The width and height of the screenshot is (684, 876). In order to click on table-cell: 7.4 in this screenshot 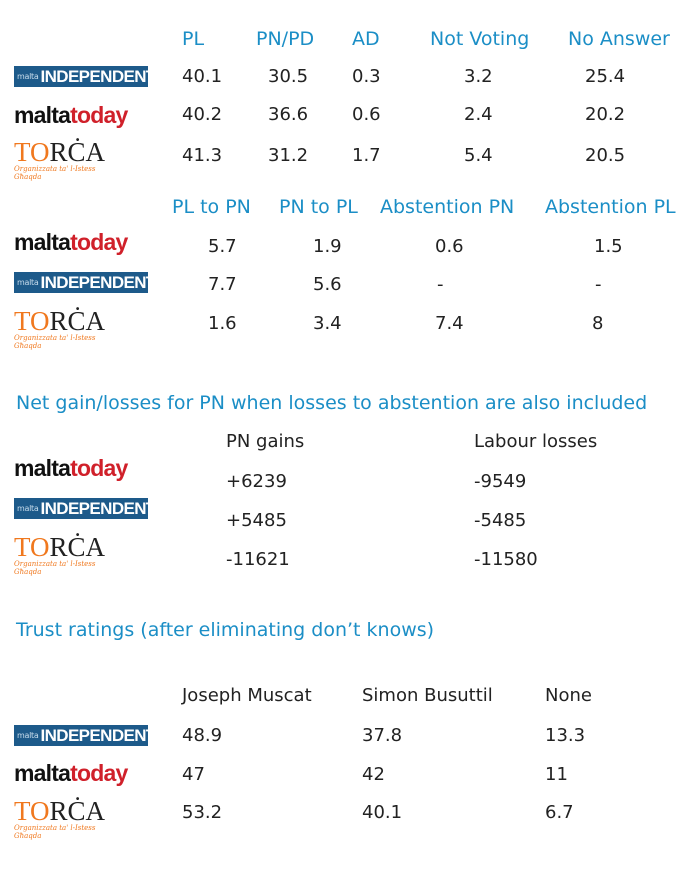, I will do `click(449, 323)`.